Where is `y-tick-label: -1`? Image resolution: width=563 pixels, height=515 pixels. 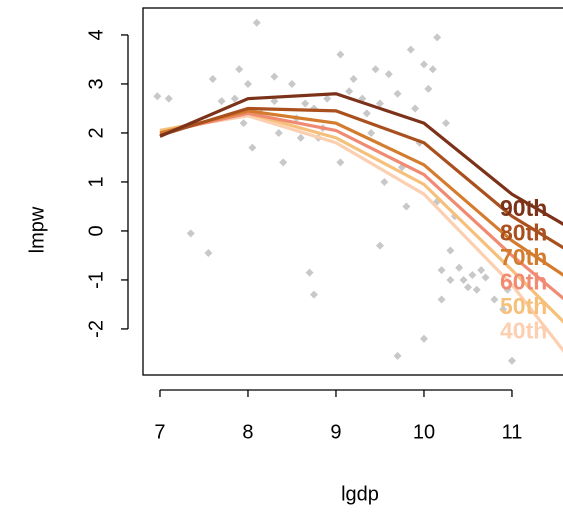 y-tick-label: -1 is located at coordinates (96, 280).